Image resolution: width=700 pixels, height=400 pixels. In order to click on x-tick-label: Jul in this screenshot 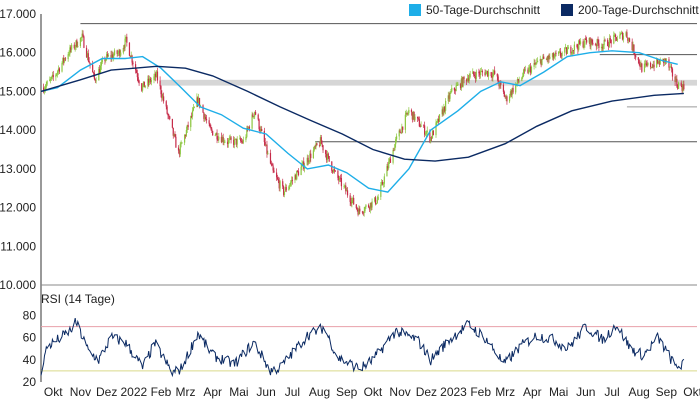, I will do `click(292, 392)`.